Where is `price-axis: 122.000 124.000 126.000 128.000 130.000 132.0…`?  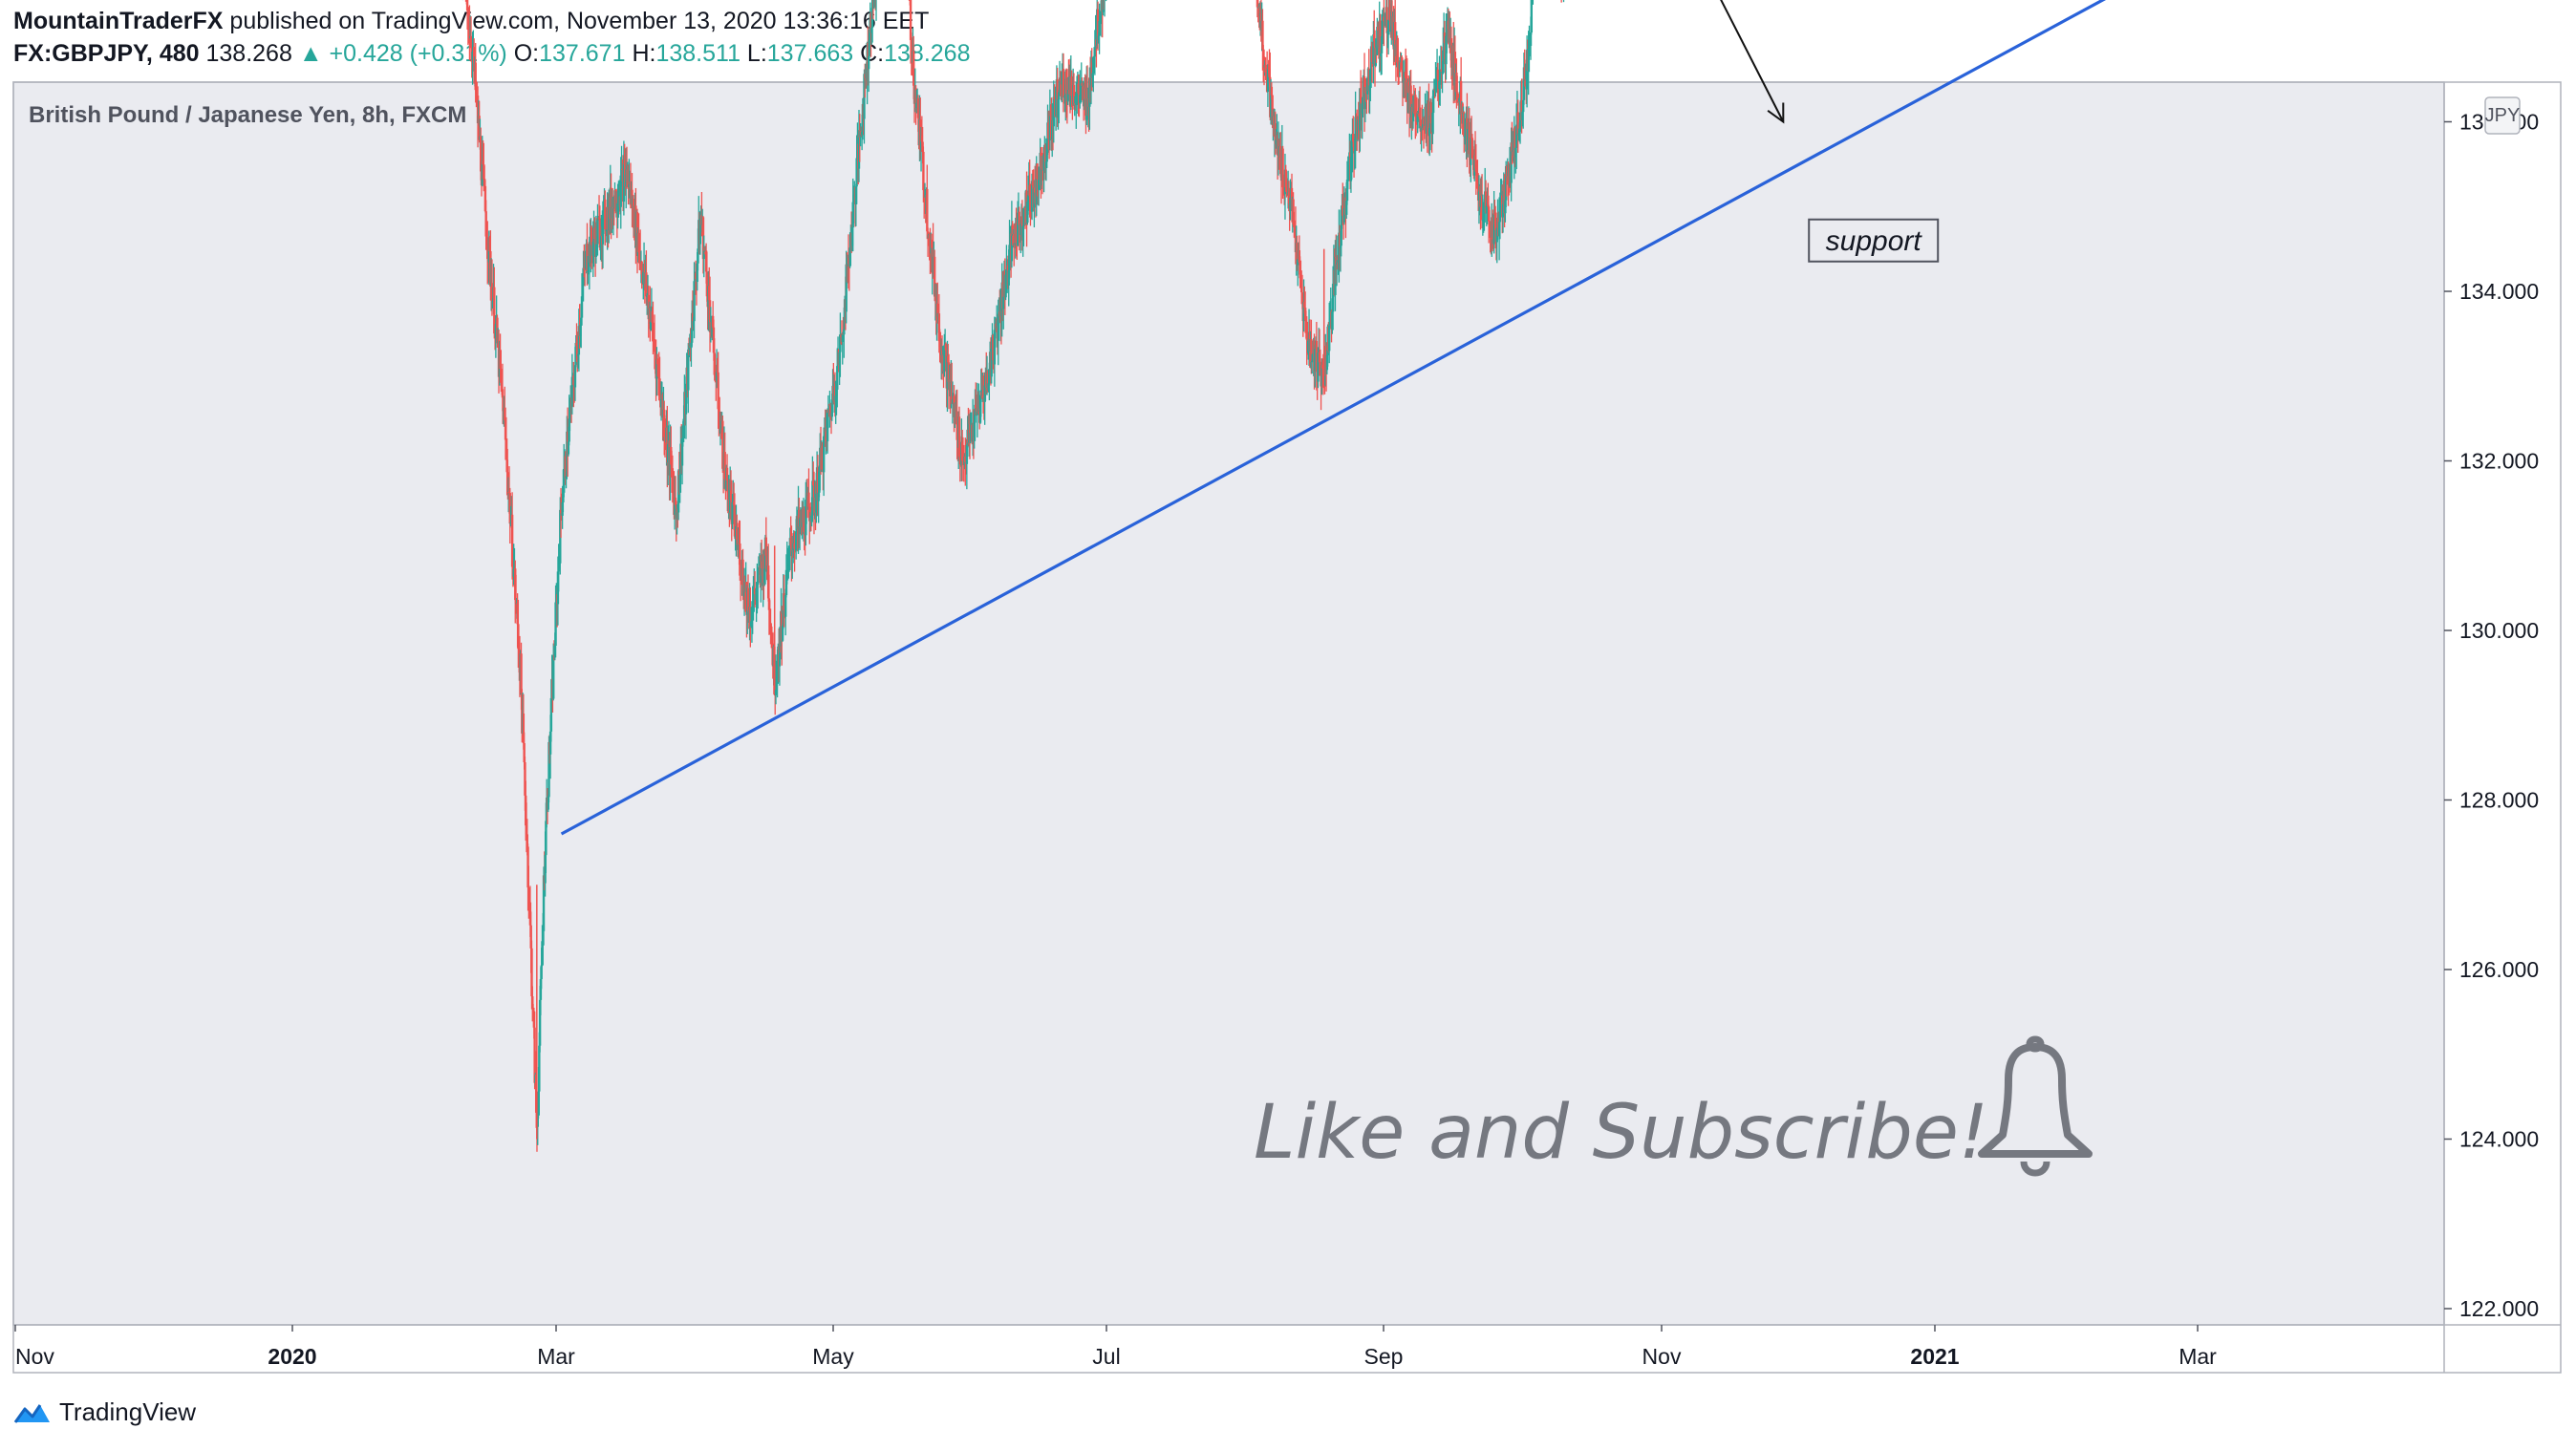
price-axis: 122.000 124.000 126.000 128.000 130.000 132.0… is located at coordinates (2491, 660).